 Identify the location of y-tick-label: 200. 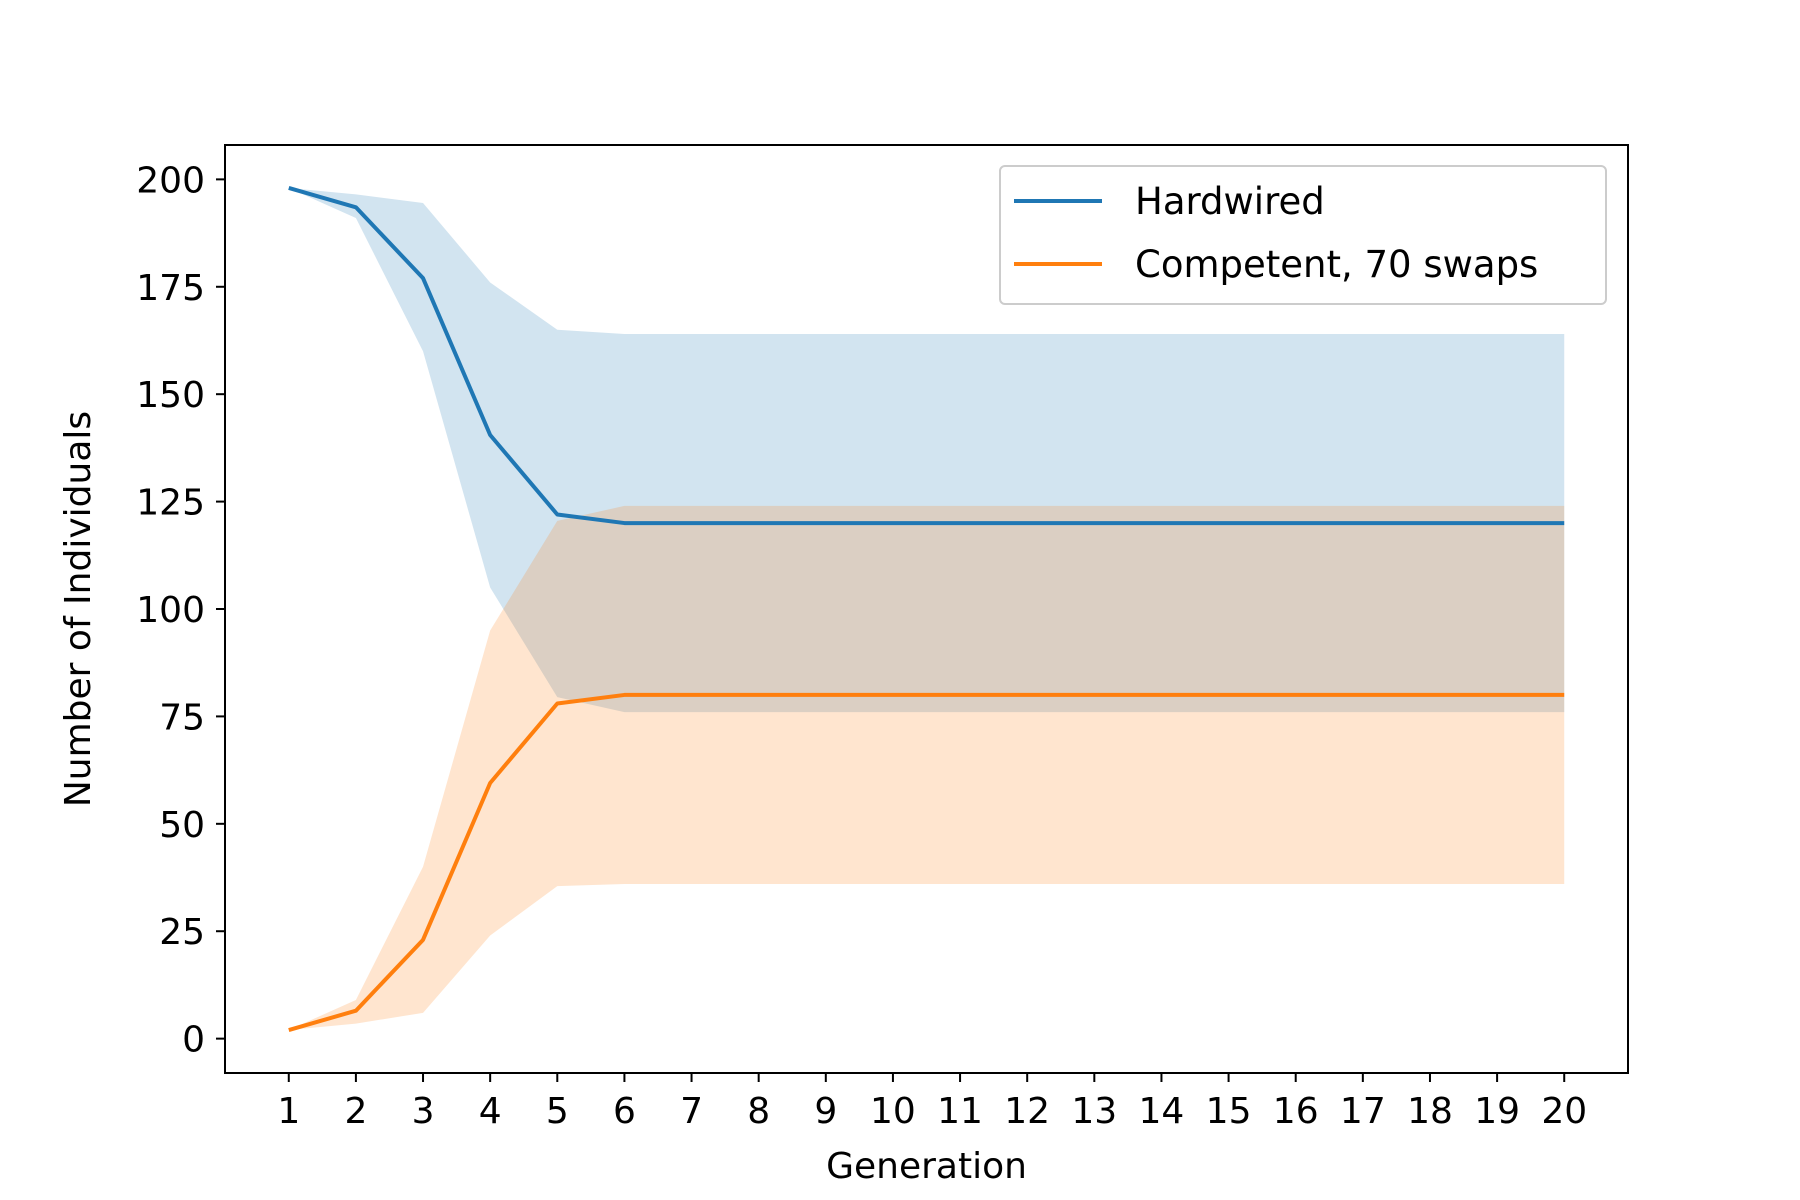
(170, 180).